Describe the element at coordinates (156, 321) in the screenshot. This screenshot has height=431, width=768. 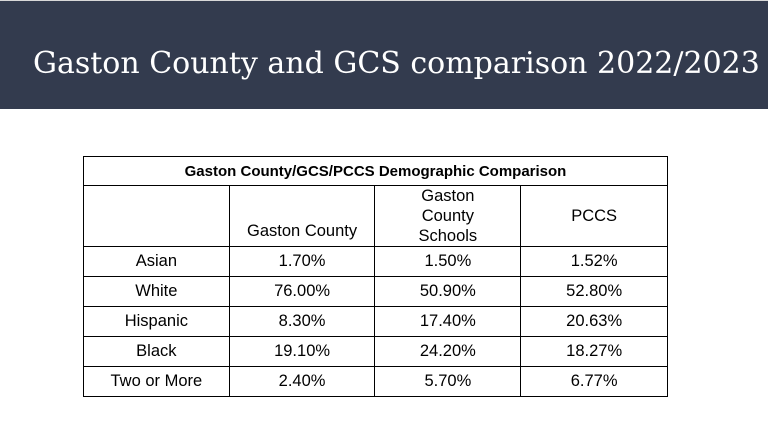
I see `row-label: Hispanic` at that location.